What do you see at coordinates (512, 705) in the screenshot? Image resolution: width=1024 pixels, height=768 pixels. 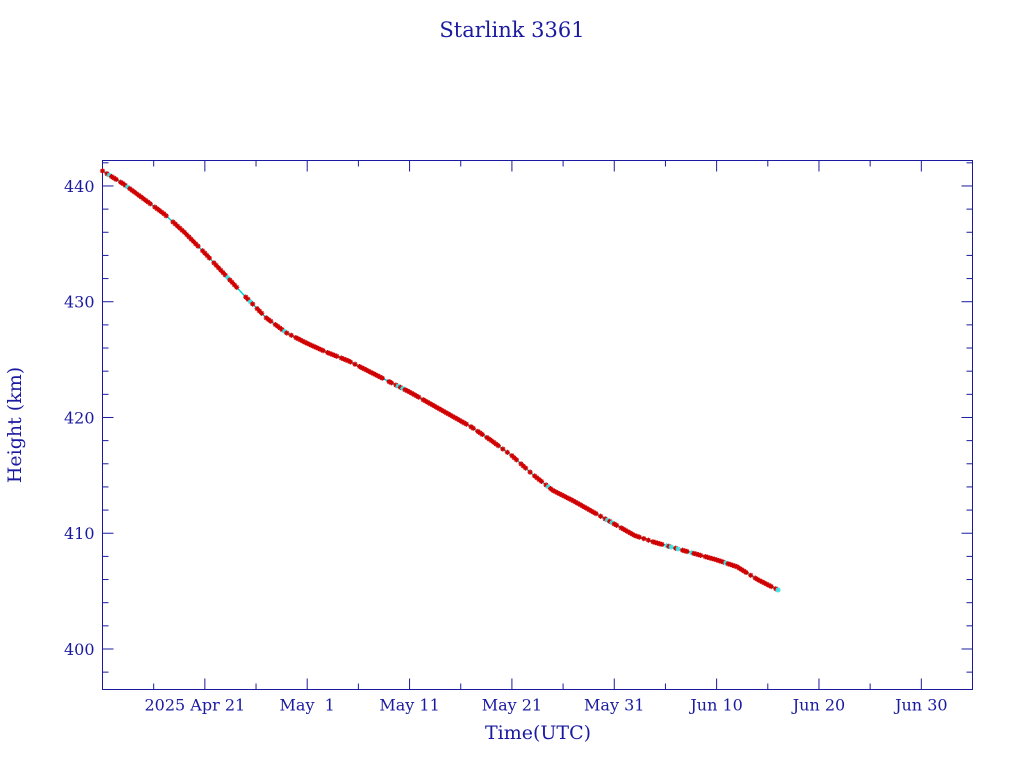 I see `x-tick-label: May 21` at bounding box center [512, 705].